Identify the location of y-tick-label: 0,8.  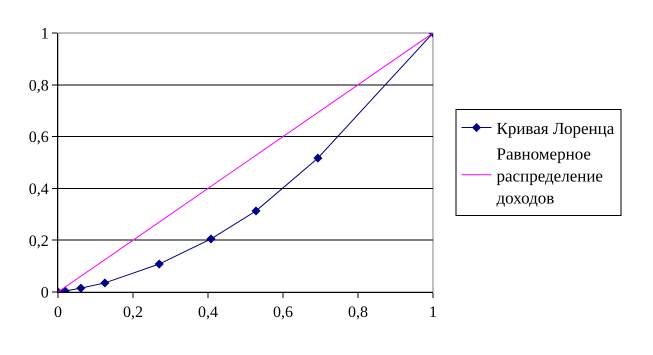
(38, 85).